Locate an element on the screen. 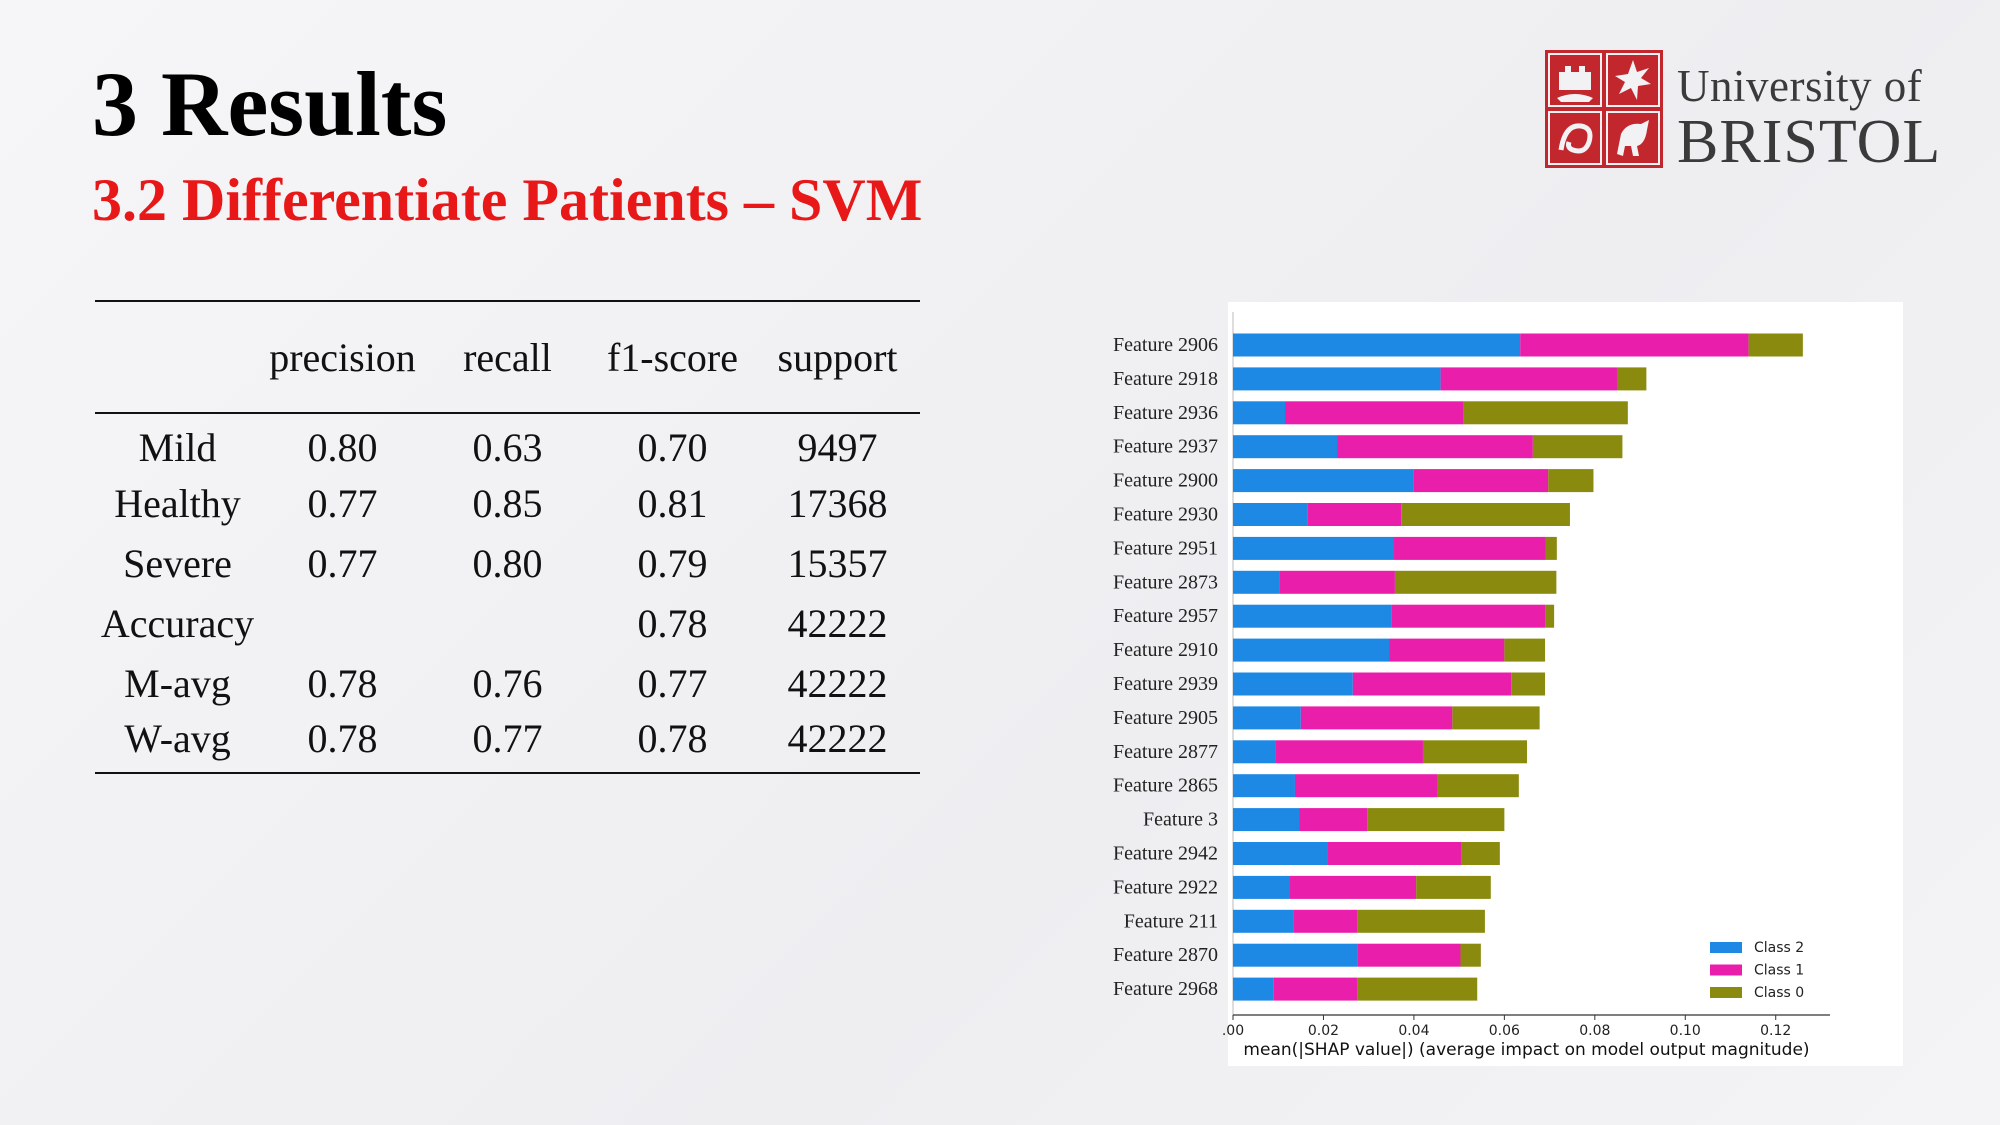 The width and height of the screenshot is (2000, 1125). x-tick-label: 0.04 is located at coordinates (1413, 1031).